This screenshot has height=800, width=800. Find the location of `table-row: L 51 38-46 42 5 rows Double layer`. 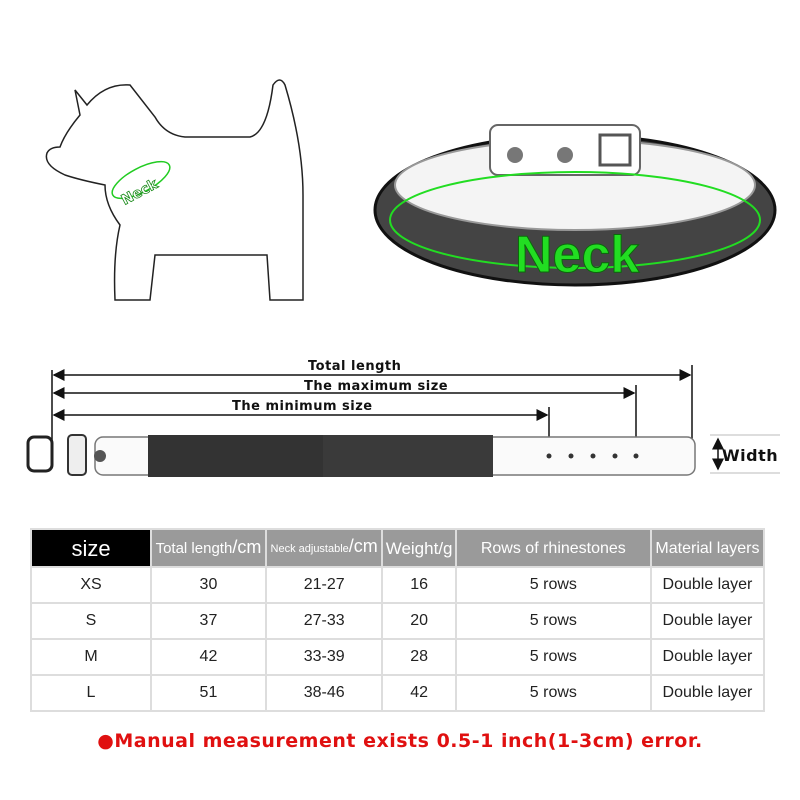

table-row: L 51 38-46 42 5 rows Double layer is located at coordinates (398, 693).